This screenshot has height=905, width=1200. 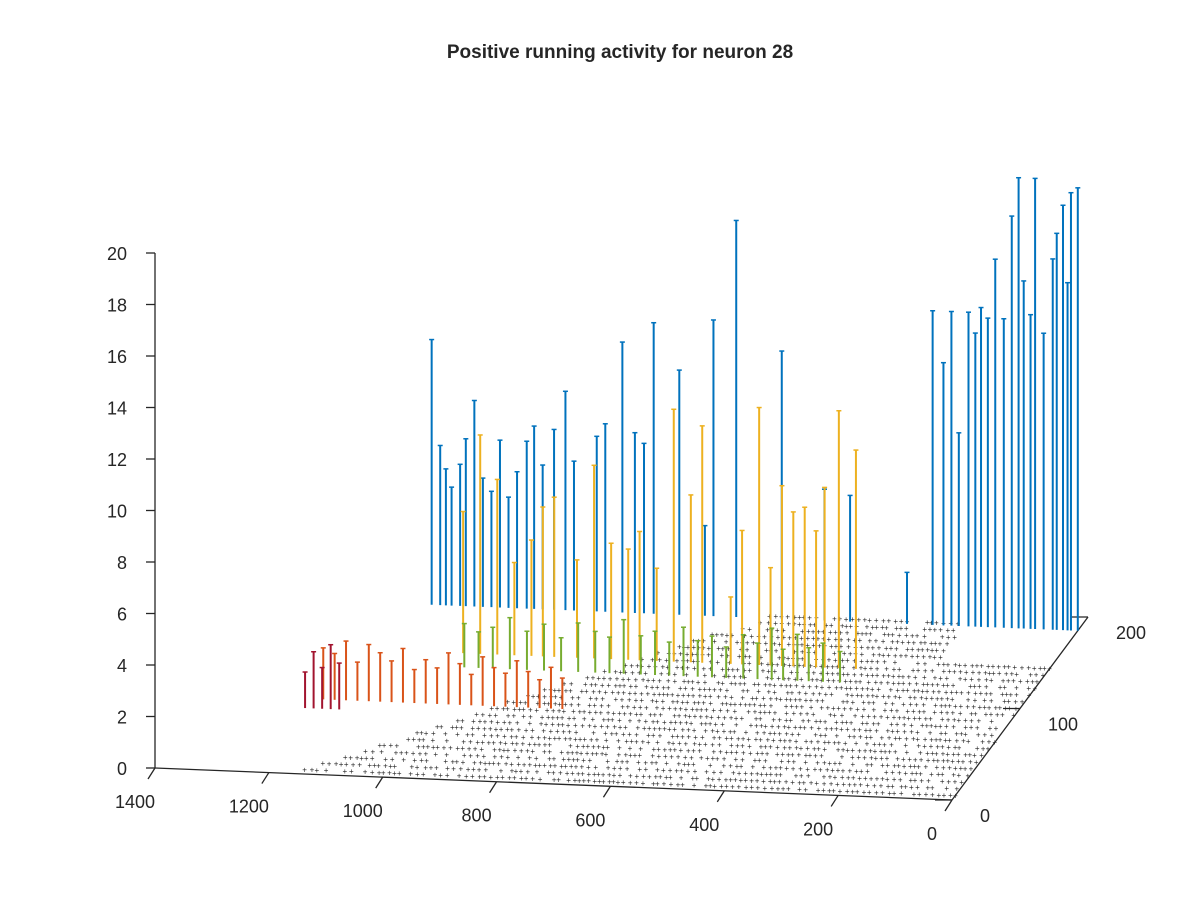 I want to click on y-tick-label: 200, so click(x=1131, y=633).